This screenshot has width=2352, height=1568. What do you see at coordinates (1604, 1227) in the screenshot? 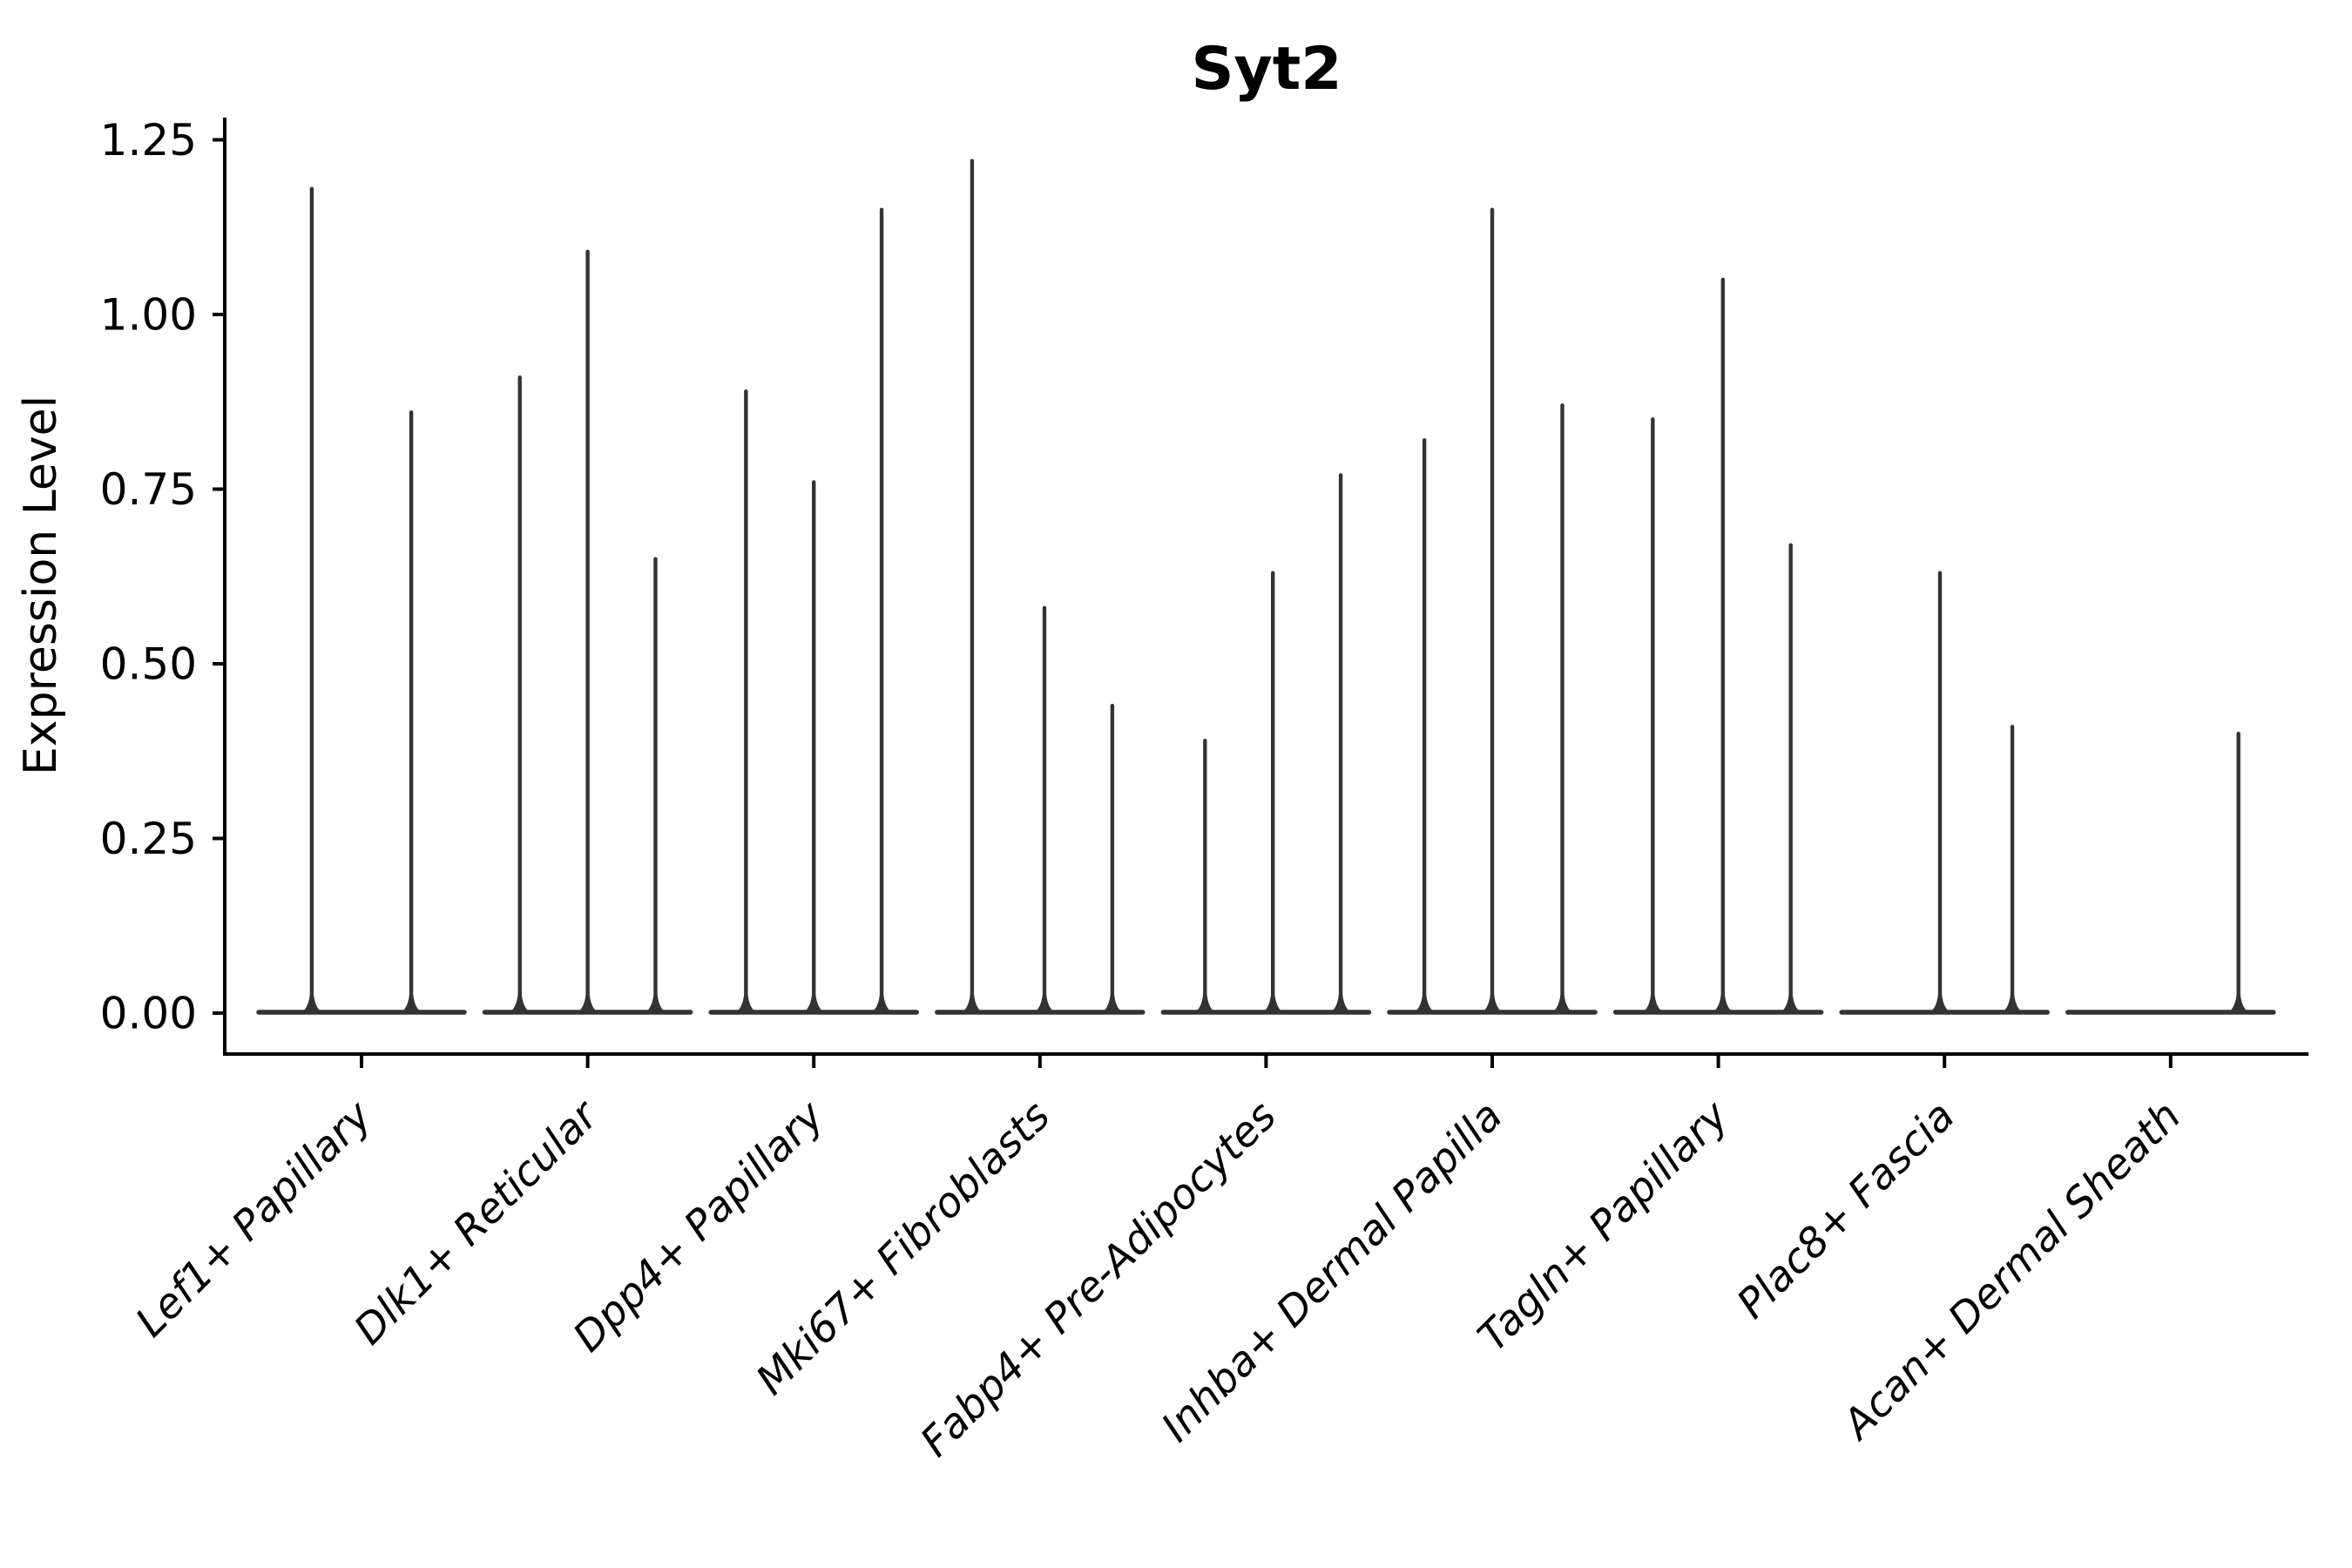
I see `x-tick-label: Tagln+ Papillary` at bounding box center [1604, 1227].